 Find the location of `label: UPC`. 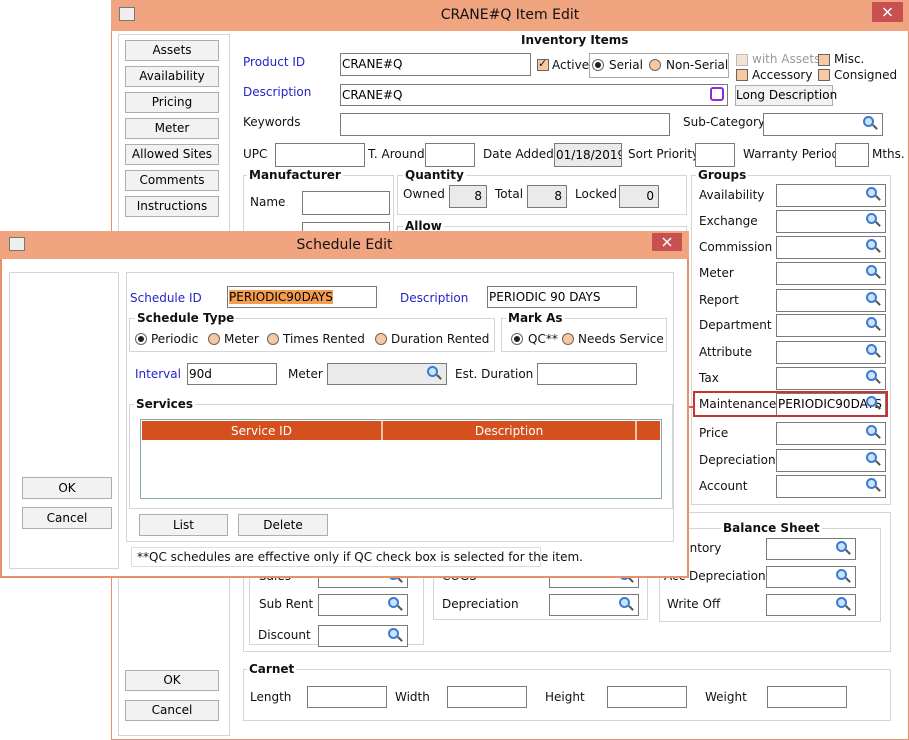

label: UPC is located at coordinates (255, 154).